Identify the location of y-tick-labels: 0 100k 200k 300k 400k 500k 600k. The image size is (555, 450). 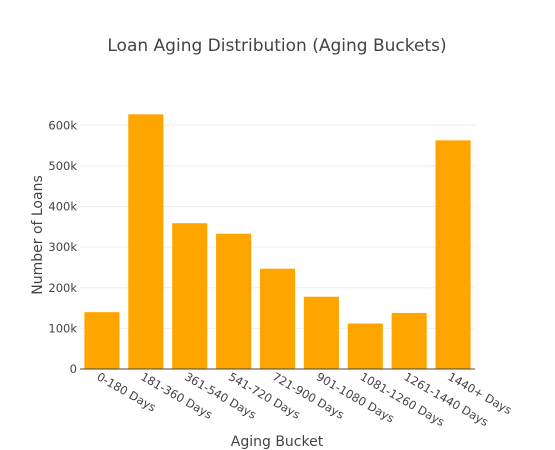
(62, 247).